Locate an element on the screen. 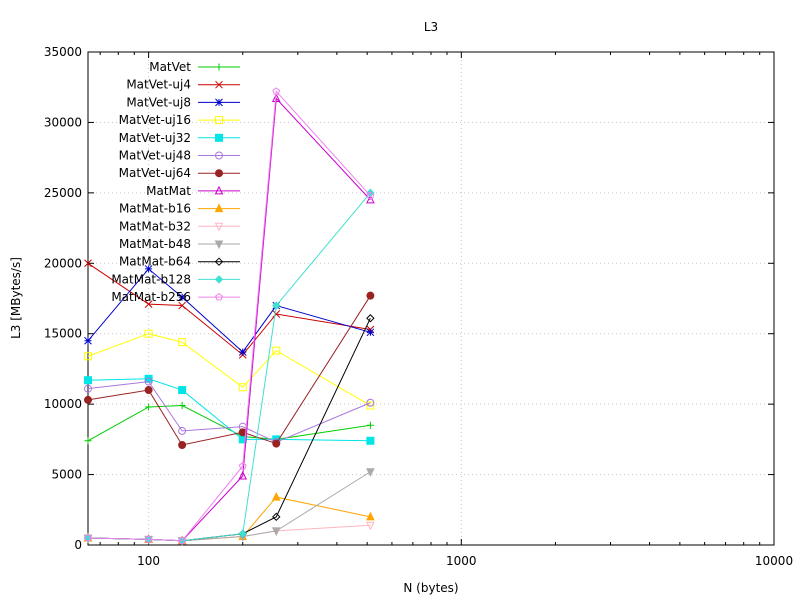  series-matvet-uj64 is located at coordinates (229, 370).